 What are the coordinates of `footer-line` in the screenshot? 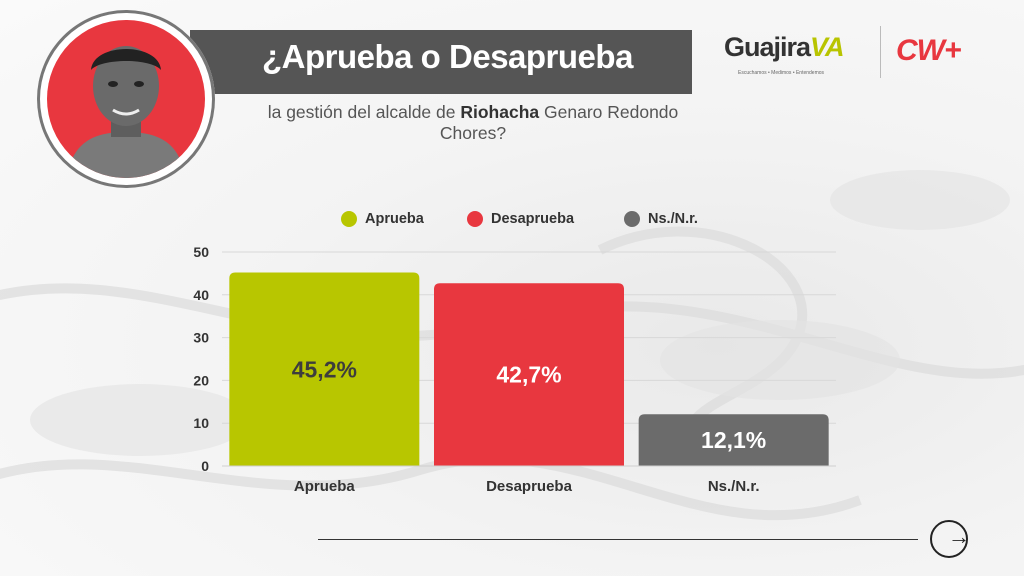 It's located at (618, 539).